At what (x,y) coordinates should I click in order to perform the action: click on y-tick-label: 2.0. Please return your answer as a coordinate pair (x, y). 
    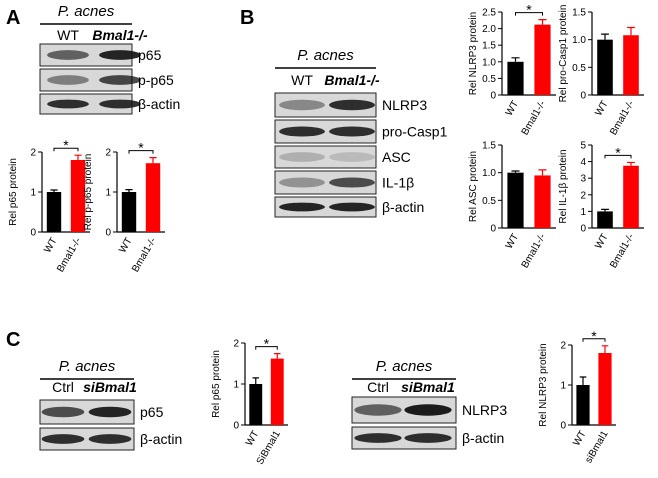
    Looking at the image, I should click on (489, 29).